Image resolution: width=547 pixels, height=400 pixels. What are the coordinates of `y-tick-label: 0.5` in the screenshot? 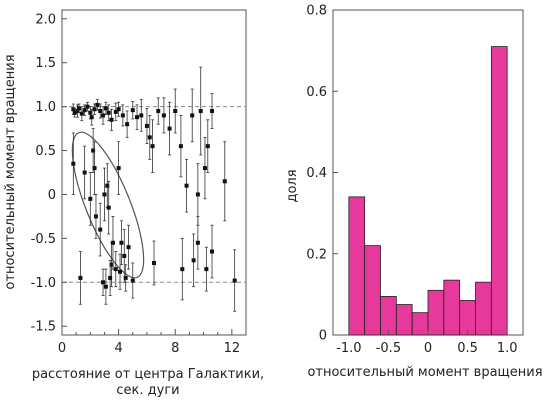 It's located at (45, 151).